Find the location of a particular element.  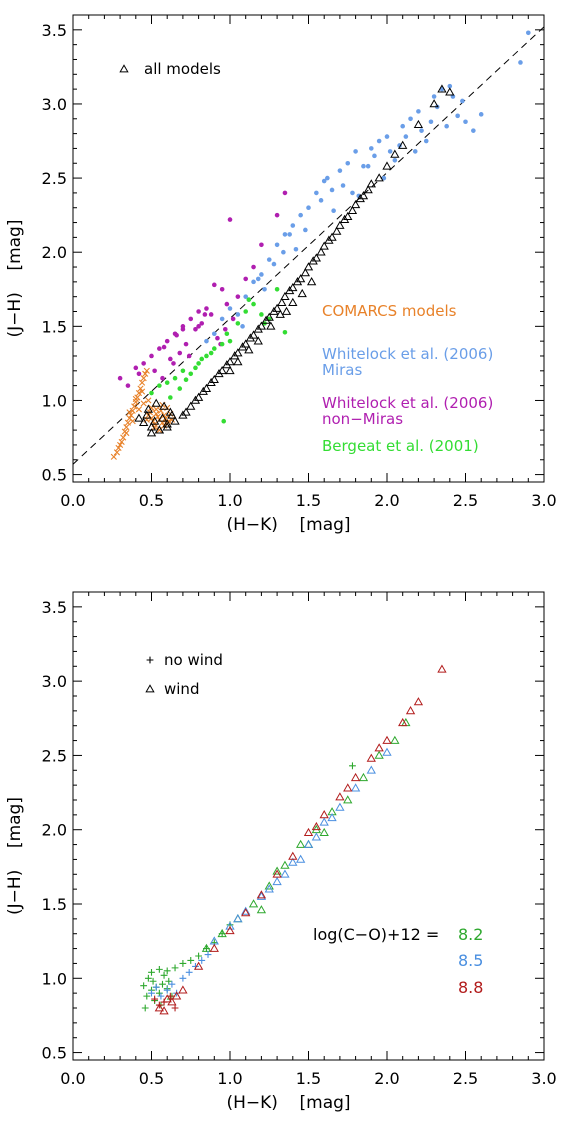

y-axis-label: (J−H) [mag] is located at coordinates (15, 279).